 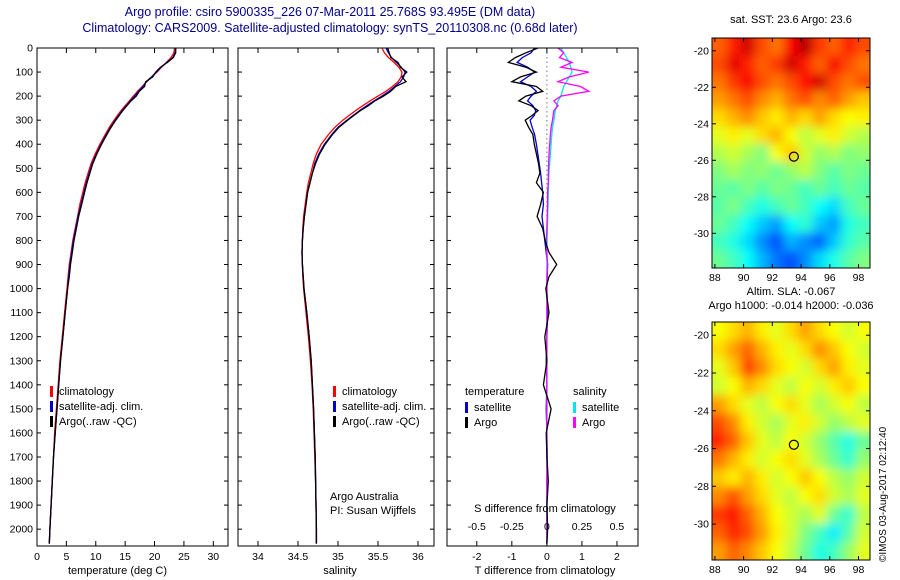 What do you see at coordinates (258, 557) in the screenshot?
I see `x-tick-label: 34` at bounding box center [258, 557].